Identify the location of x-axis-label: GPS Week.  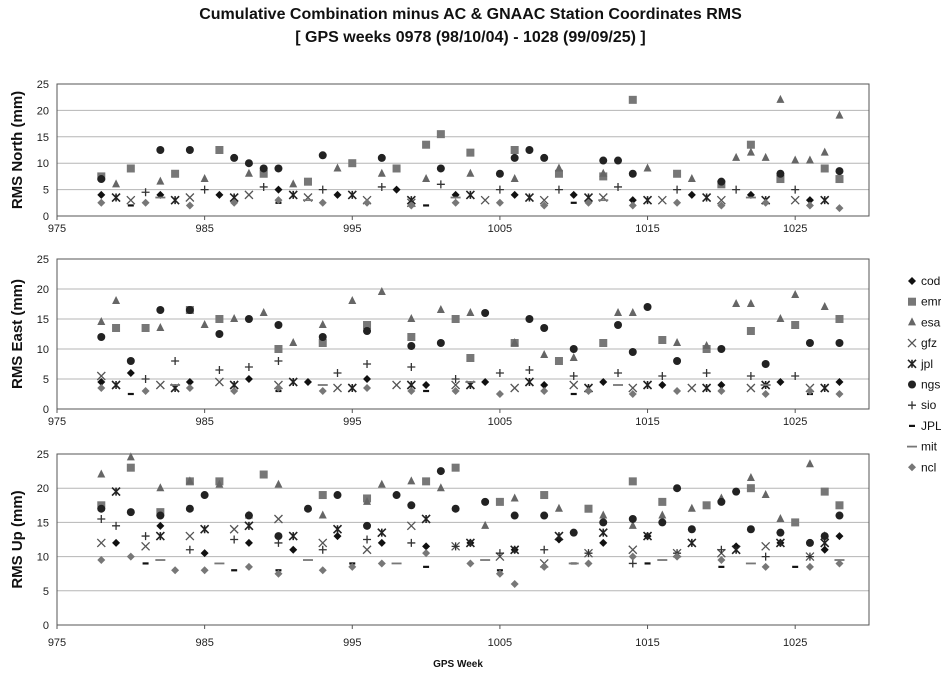
(458, 664).